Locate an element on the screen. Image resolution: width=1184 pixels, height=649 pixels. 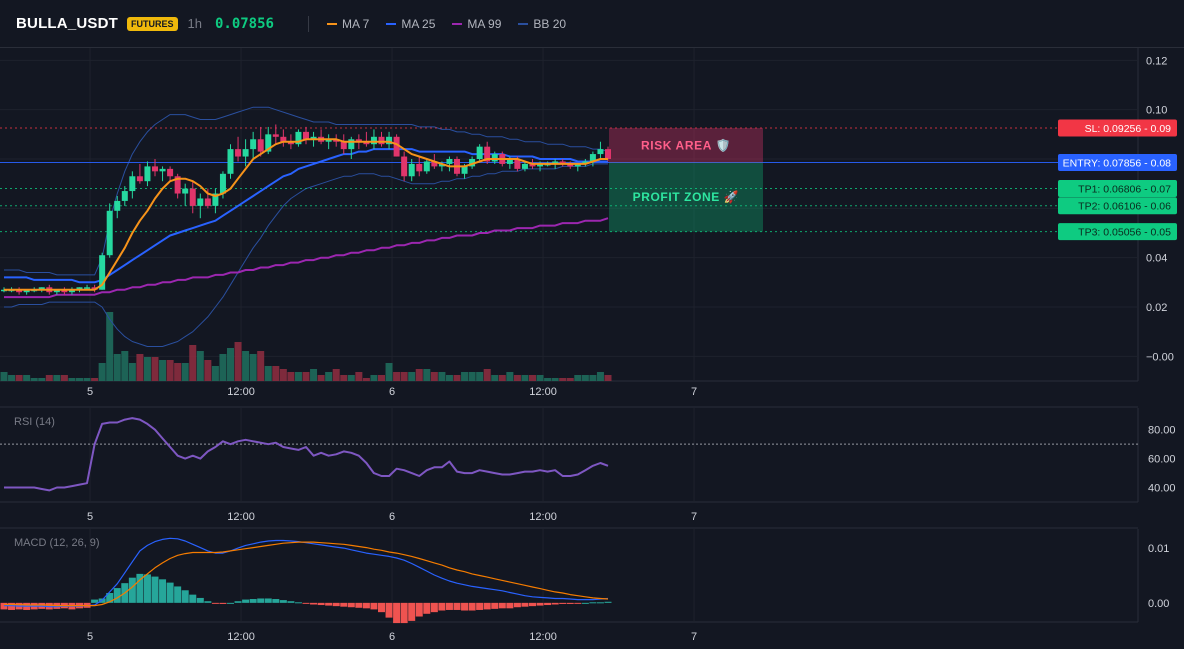
macd-y-tick-label: 0.01 is located at coordinates (1158, 549).